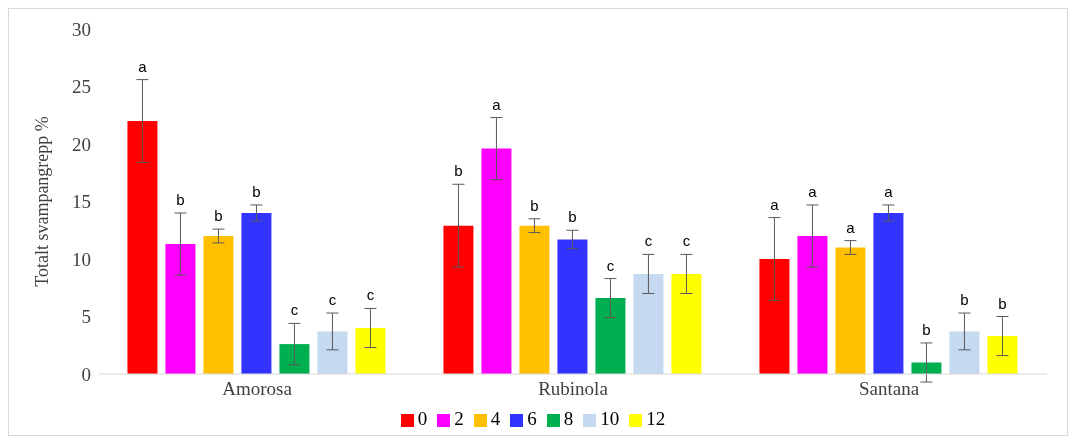  What do you see at coordinates (42, 201) in the screenshot?
I see `y-axis-title: Totalt svampangrepp %` at bounding box center [42, 201].